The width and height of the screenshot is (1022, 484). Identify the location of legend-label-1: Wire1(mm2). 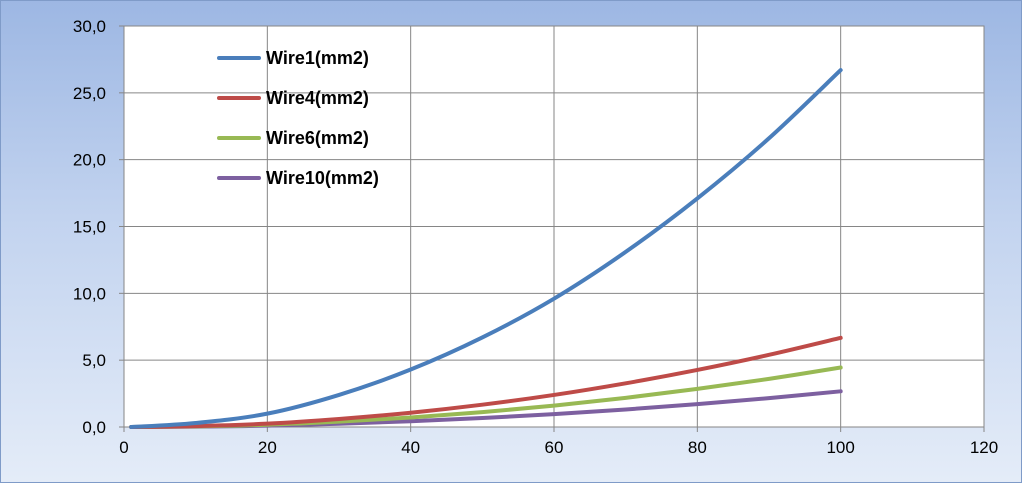
(317, 58).